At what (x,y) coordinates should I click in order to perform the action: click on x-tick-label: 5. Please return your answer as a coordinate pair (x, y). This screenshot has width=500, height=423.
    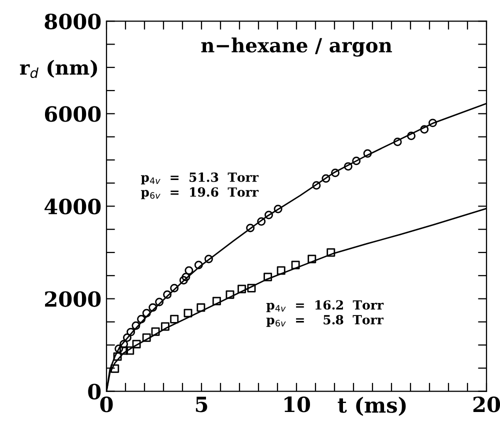
    Looking at the image, I should click on (202, 404).